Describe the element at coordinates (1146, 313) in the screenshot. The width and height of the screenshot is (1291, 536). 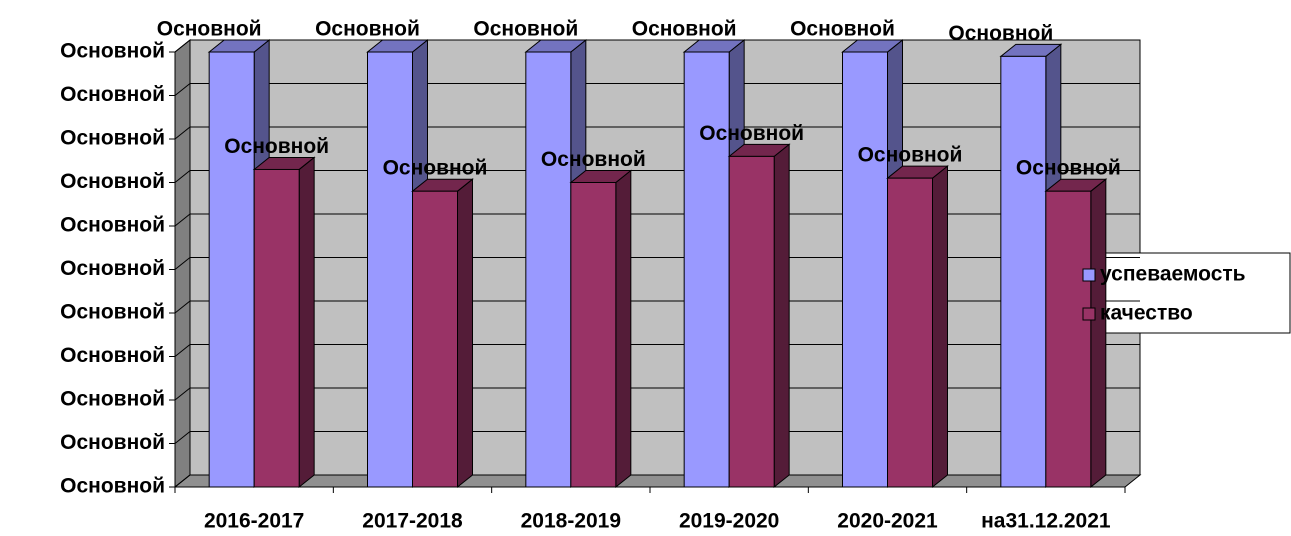
I see `legend-label: качество` at that location.